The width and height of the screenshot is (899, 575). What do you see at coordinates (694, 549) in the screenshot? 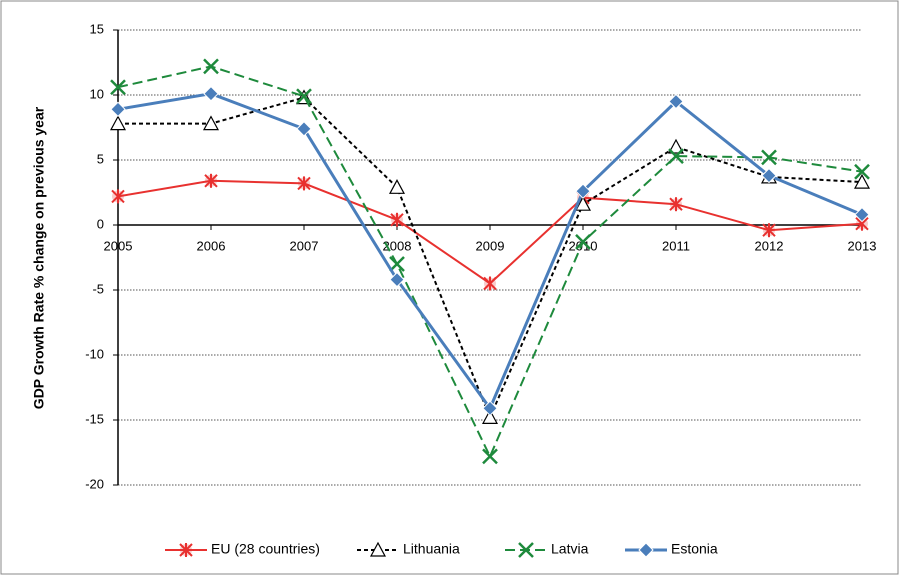
I see `legend-label: Estonia` at bounding box center [694, 549].